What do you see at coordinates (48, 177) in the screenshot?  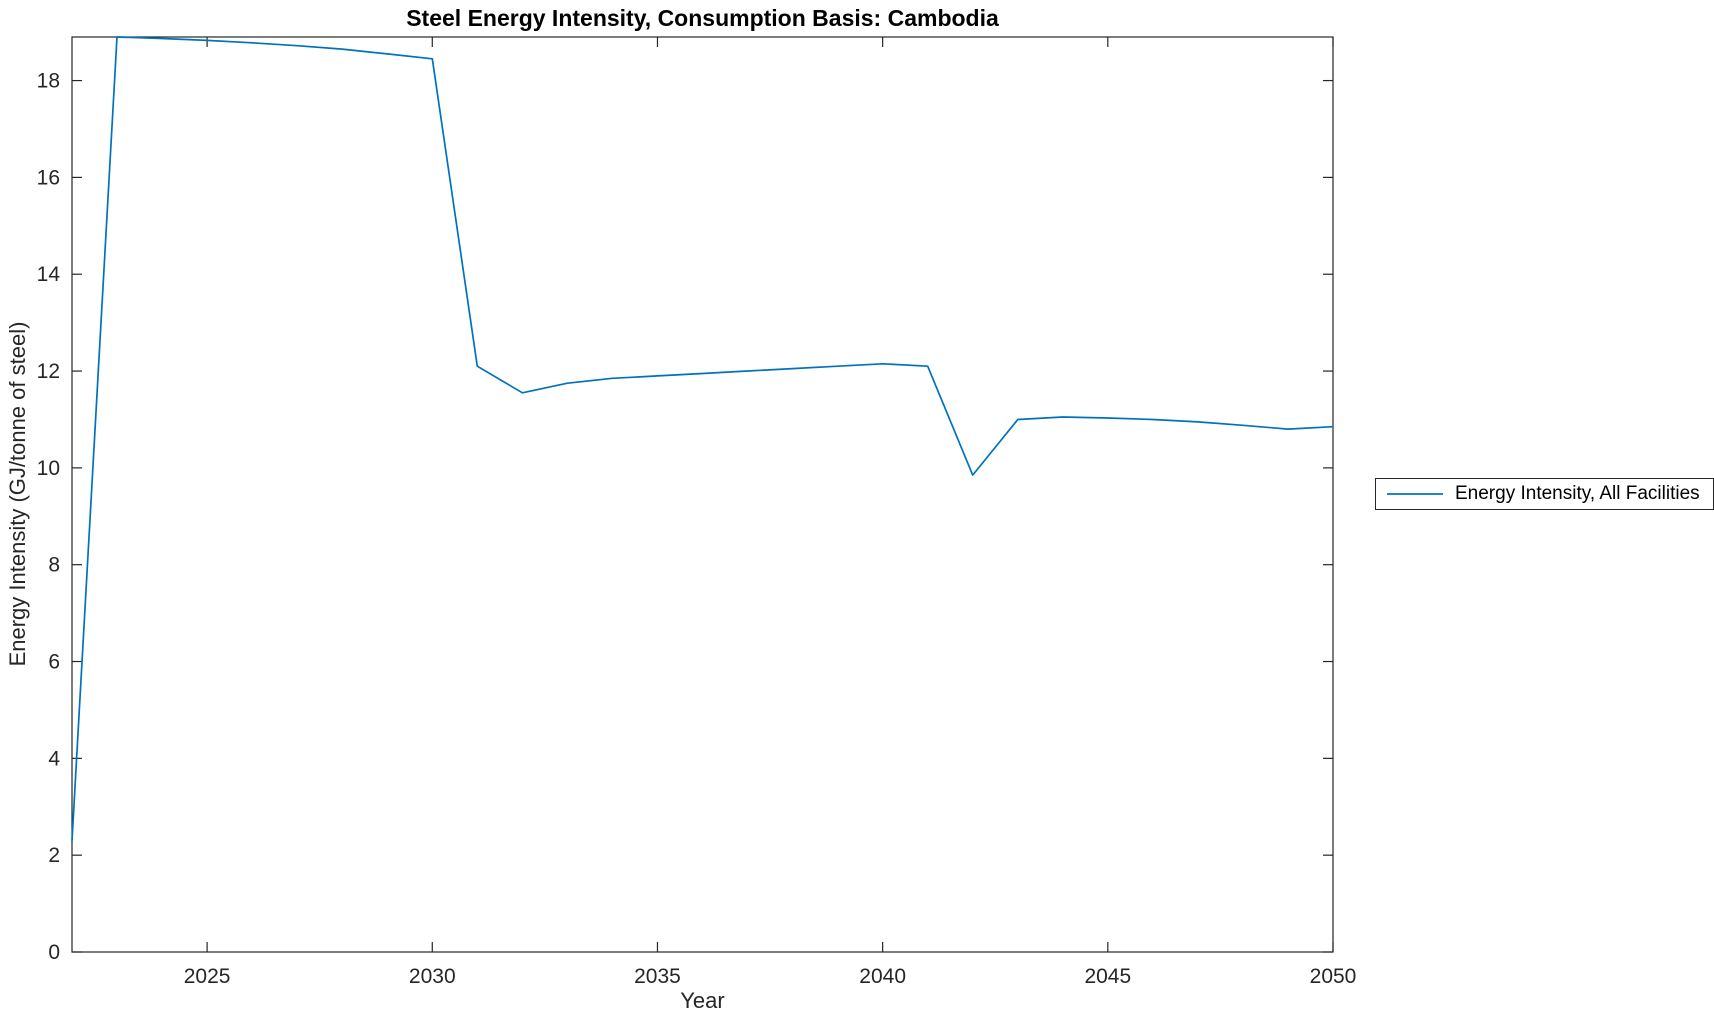 I see `y-tick-label: 16` at bounding box center [48, 177].